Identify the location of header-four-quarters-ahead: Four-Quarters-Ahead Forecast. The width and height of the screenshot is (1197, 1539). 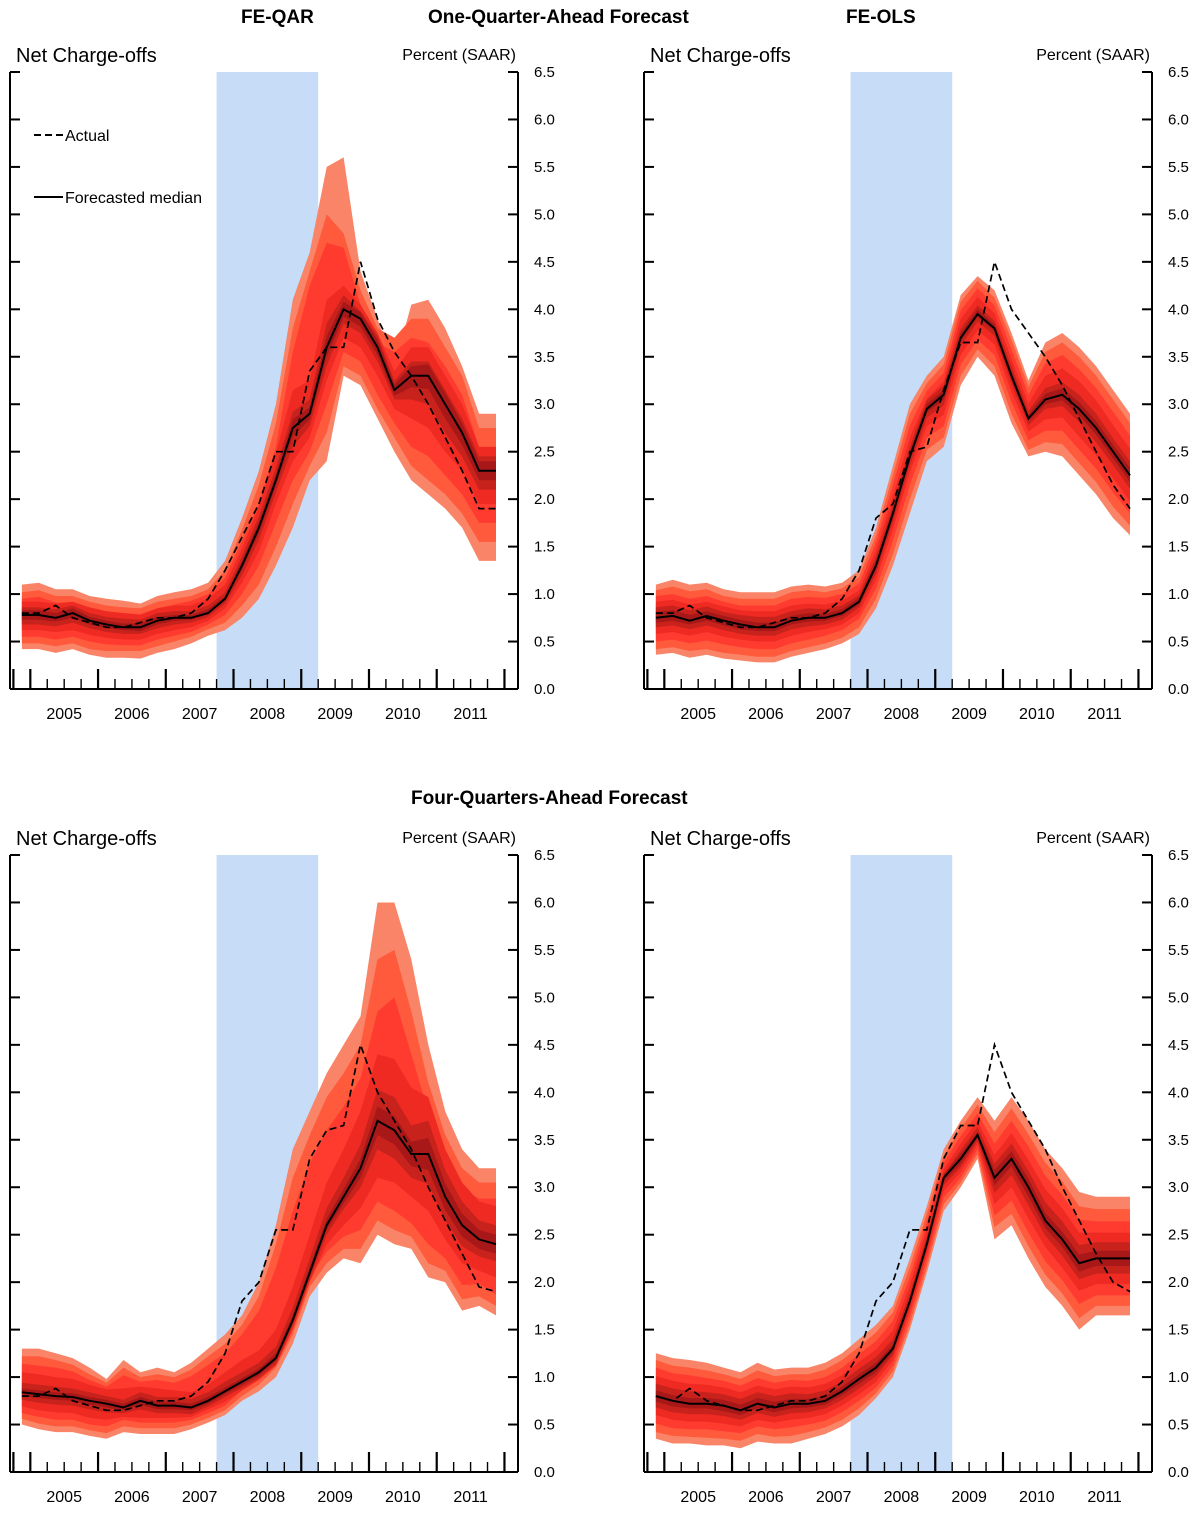
(549, 798).